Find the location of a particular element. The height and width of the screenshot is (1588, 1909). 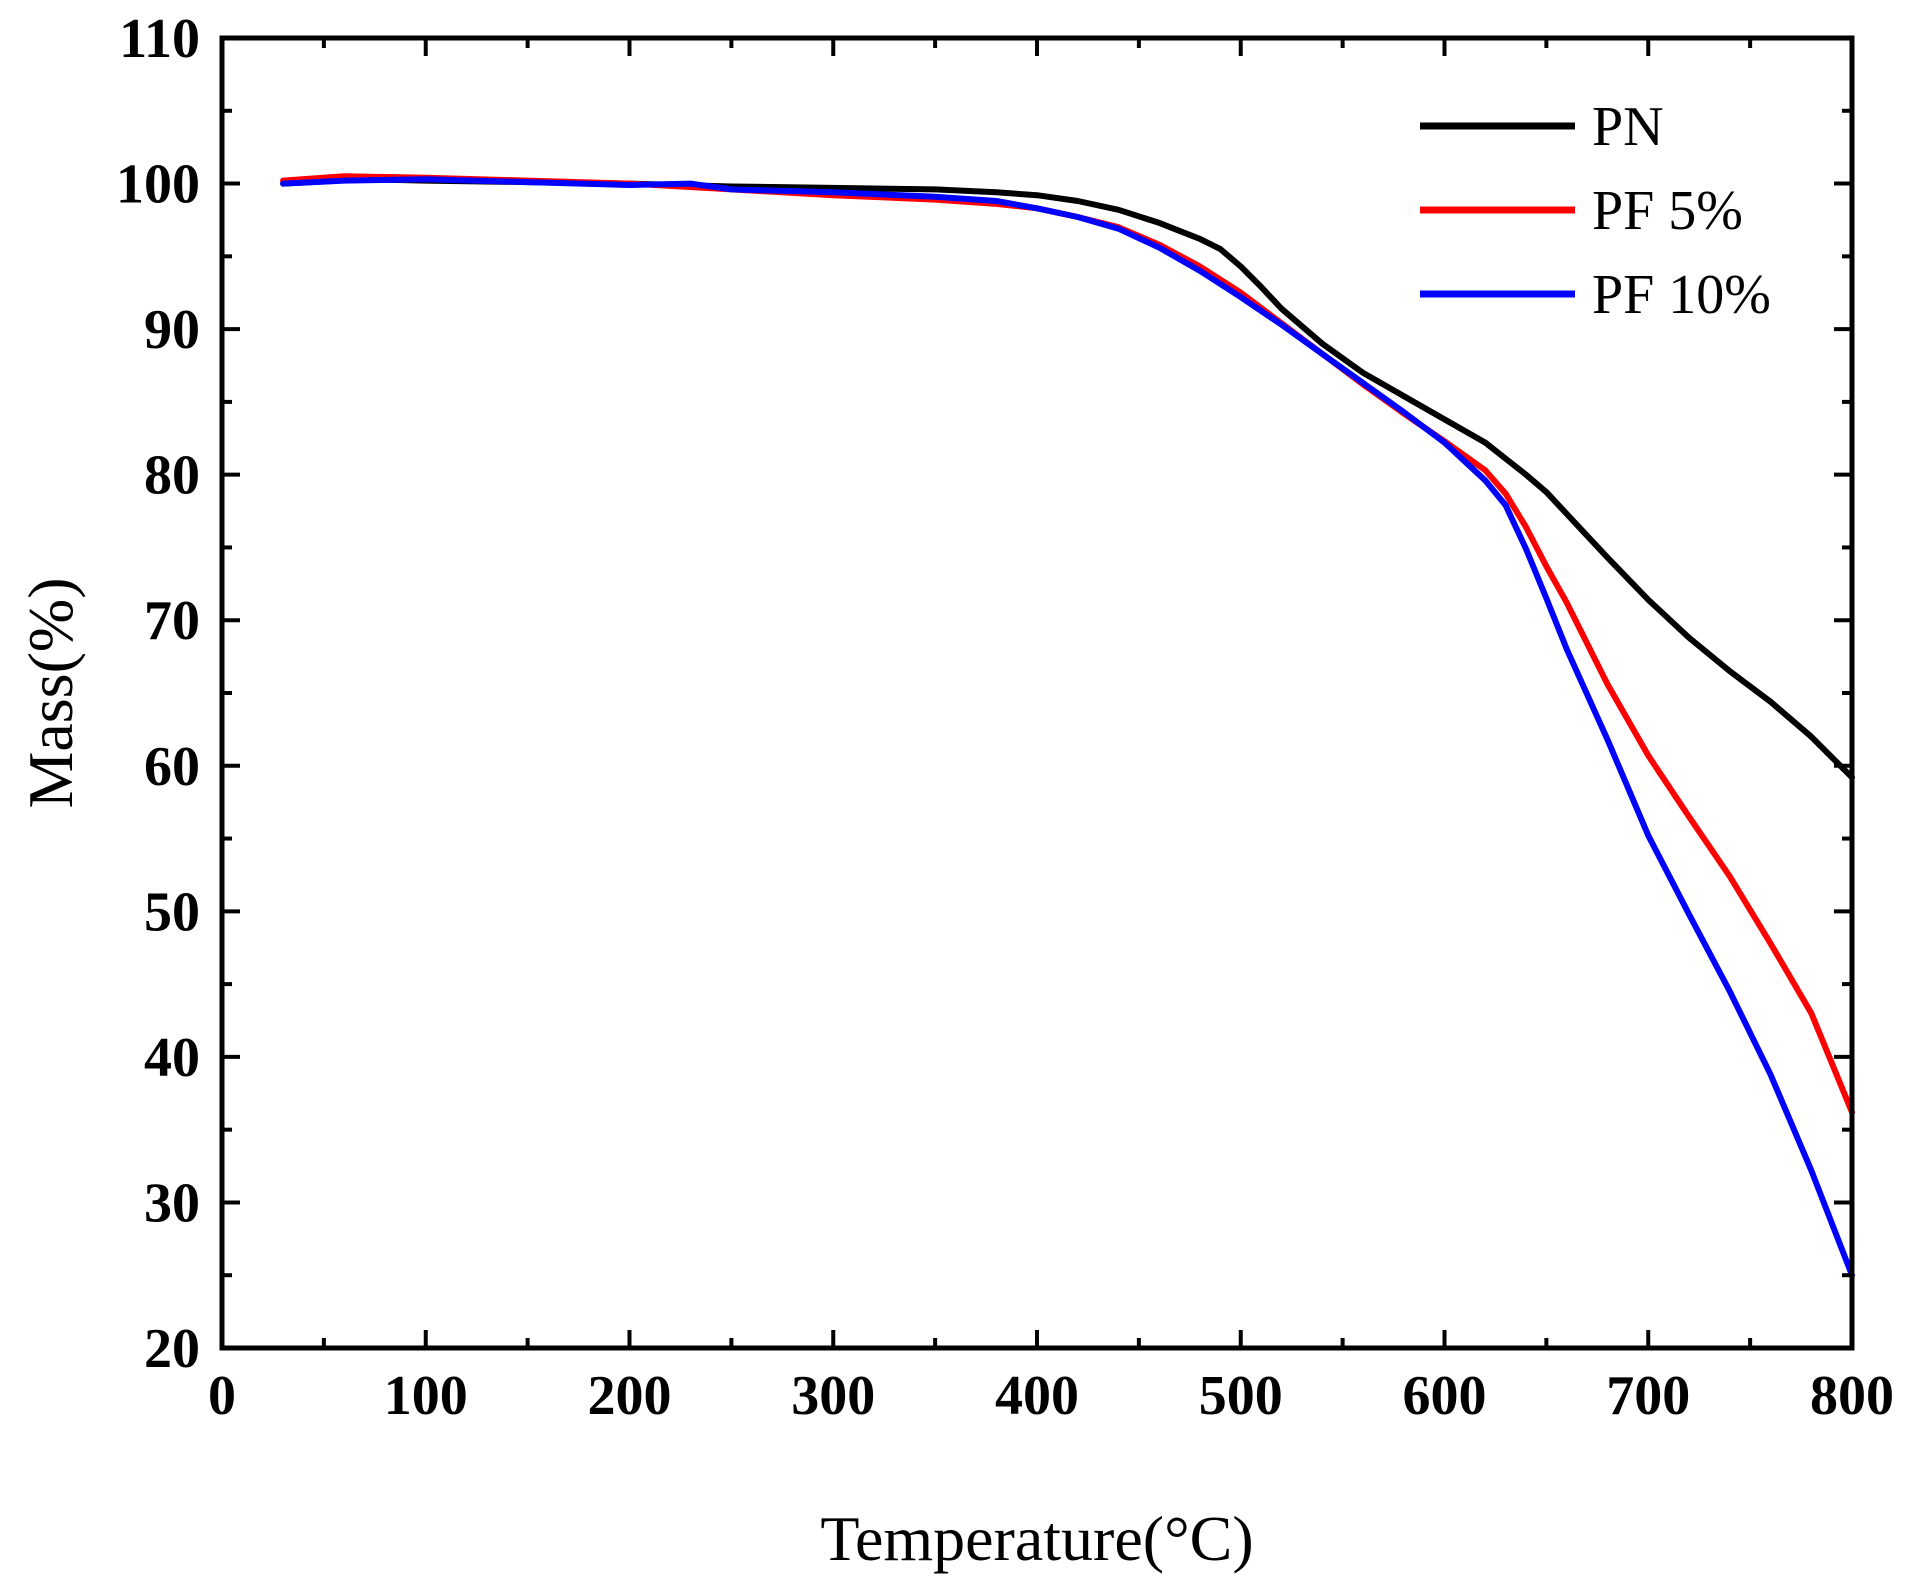

x-axis-title: Temperature(°C) is located at coordinates (1036, 1538).